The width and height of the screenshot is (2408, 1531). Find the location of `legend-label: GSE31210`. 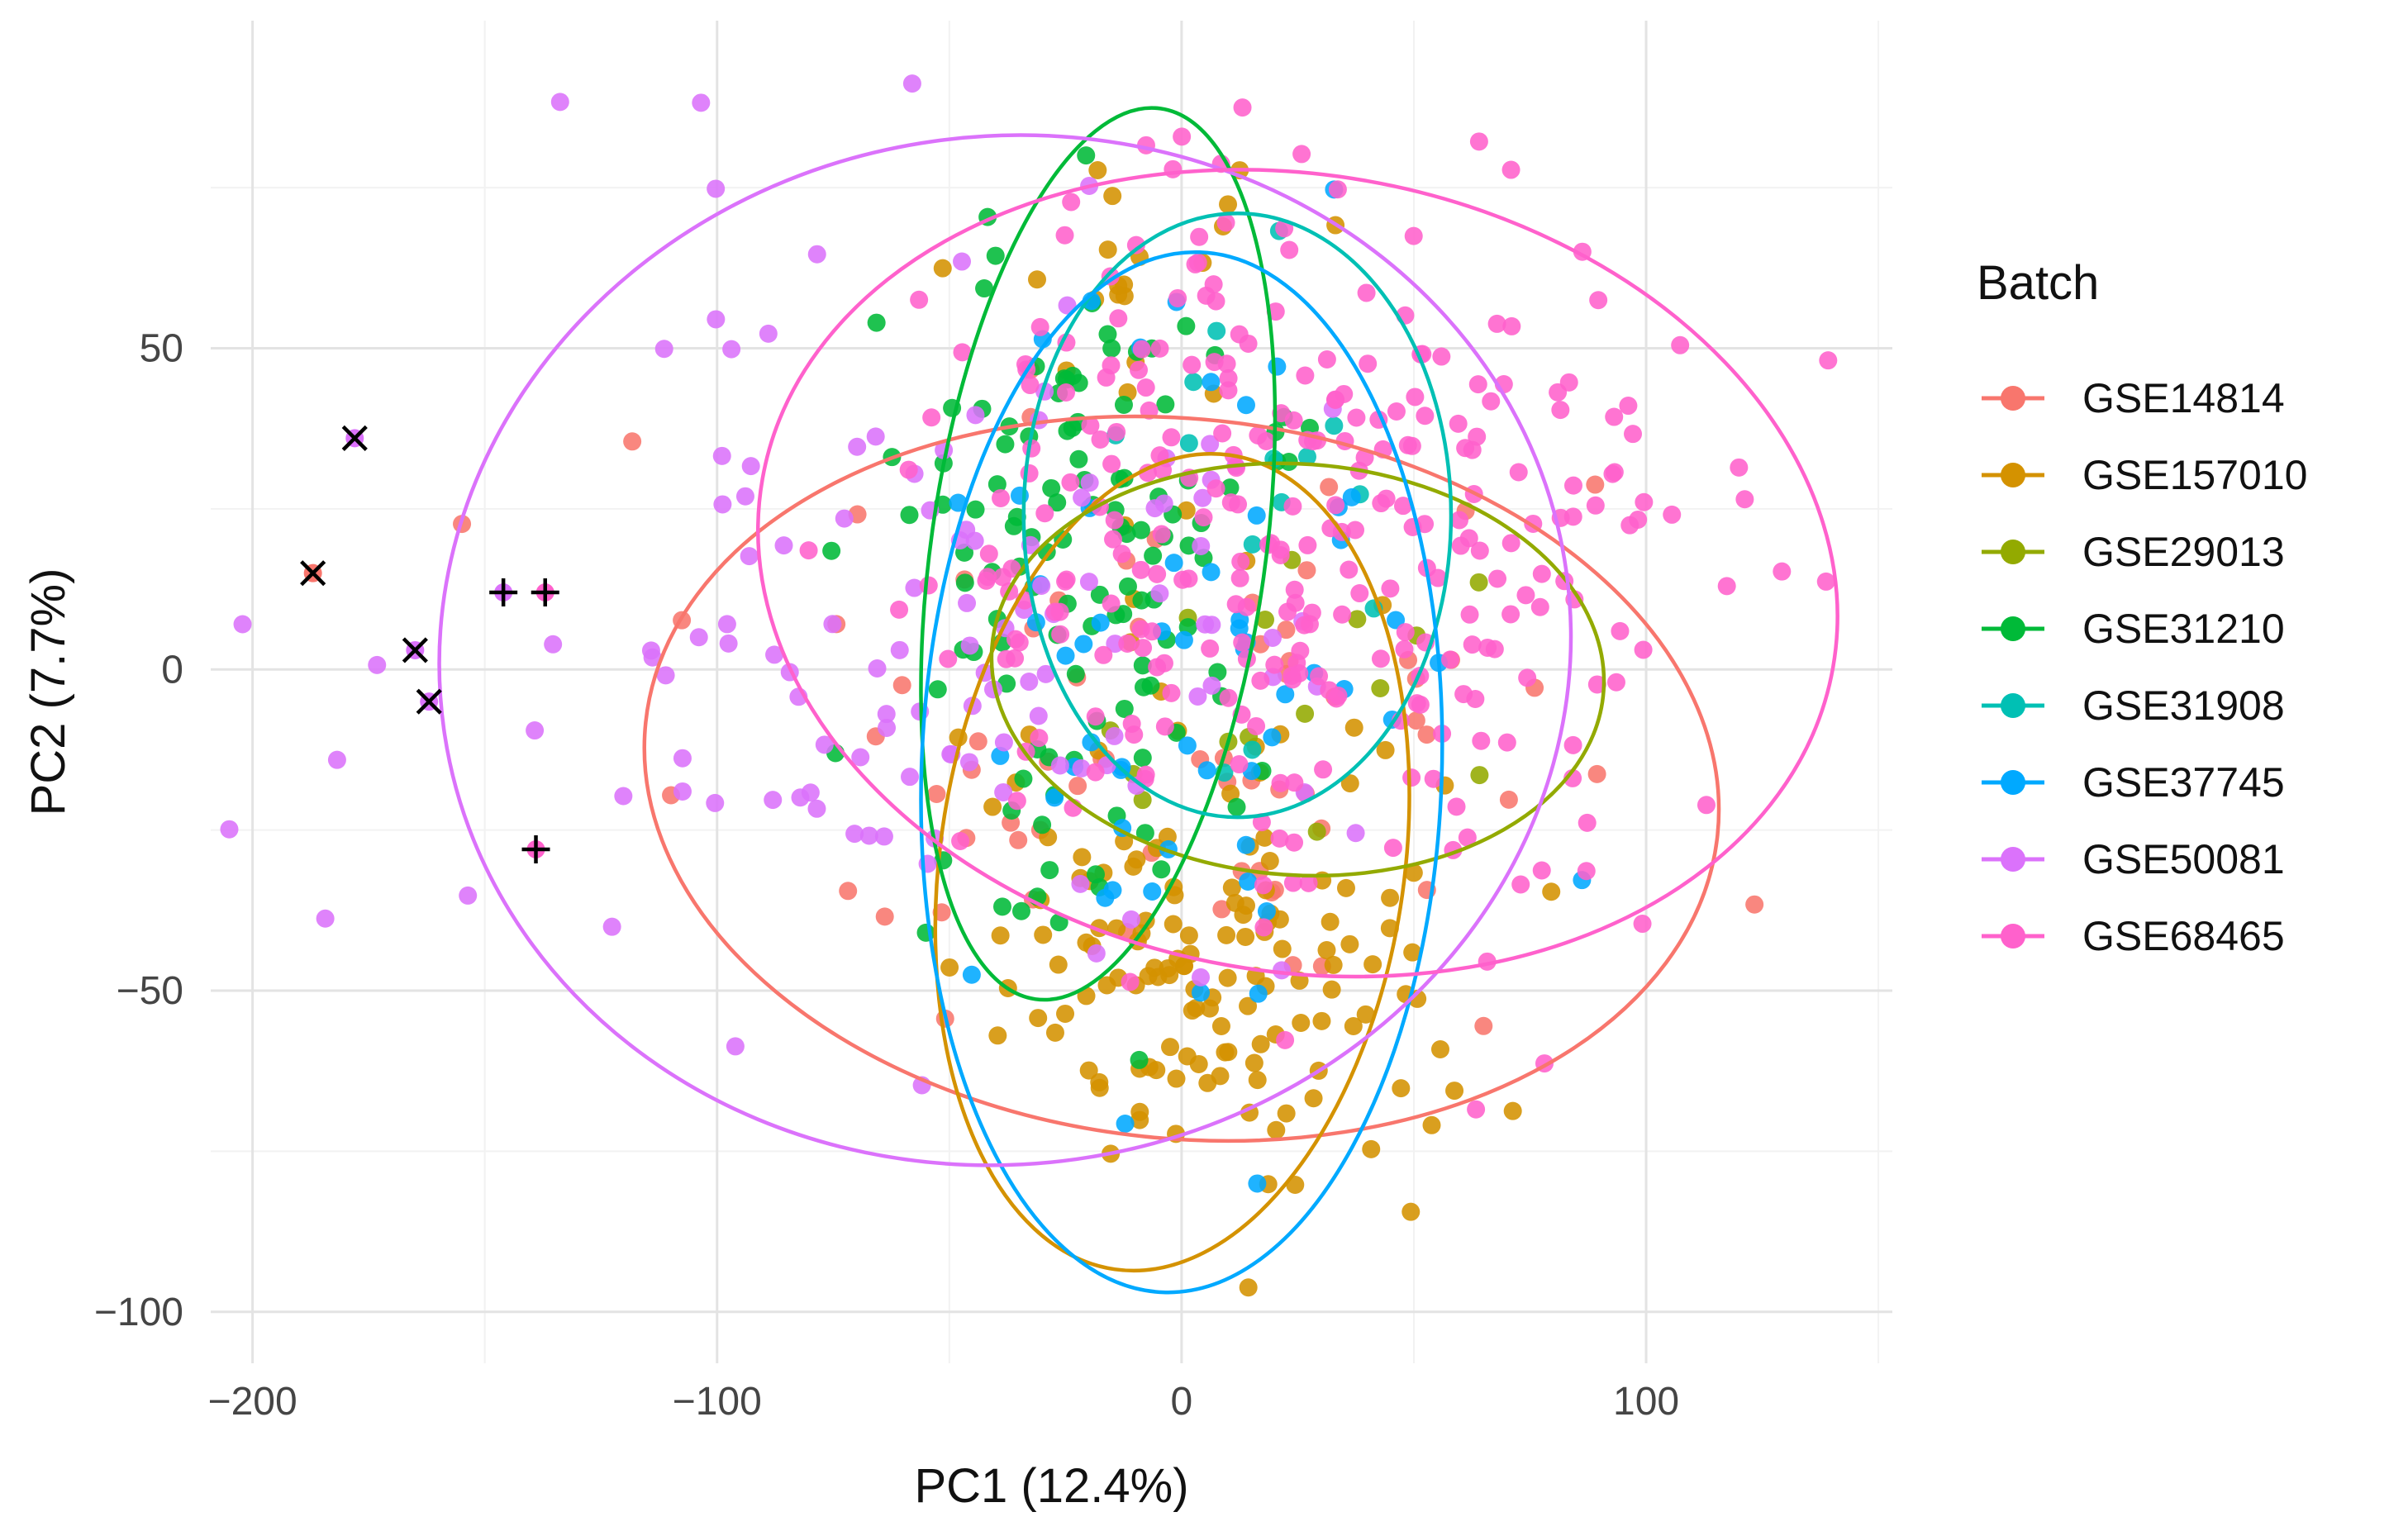

legend-label: GSE31210 is located at coordinates (2183, 629).